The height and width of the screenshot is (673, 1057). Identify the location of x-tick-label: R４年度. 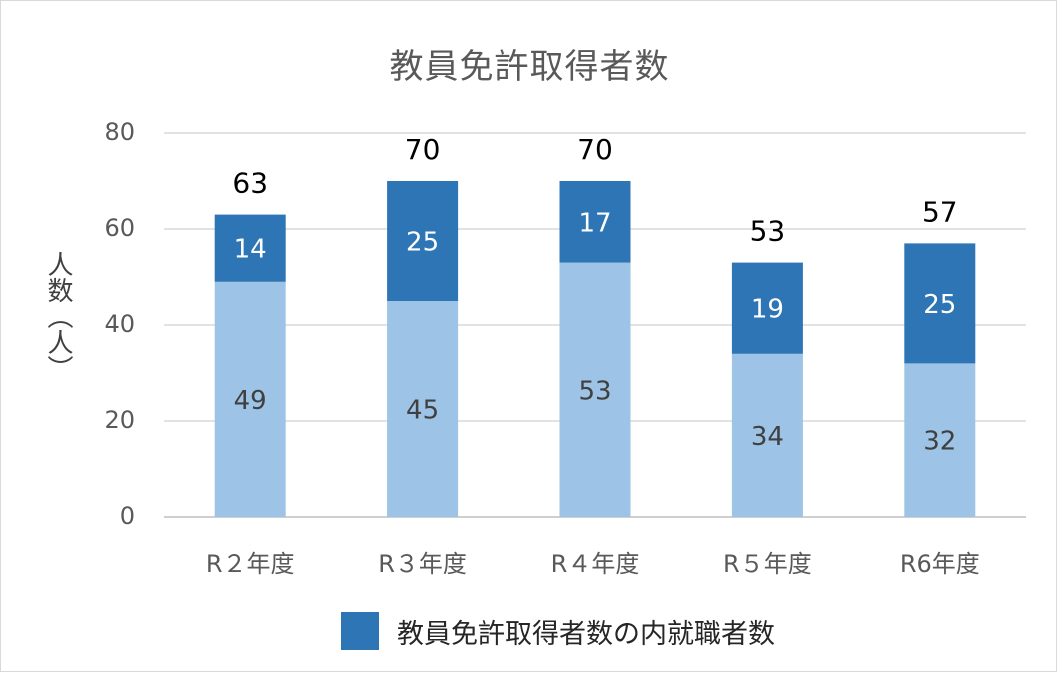
(595, 564).